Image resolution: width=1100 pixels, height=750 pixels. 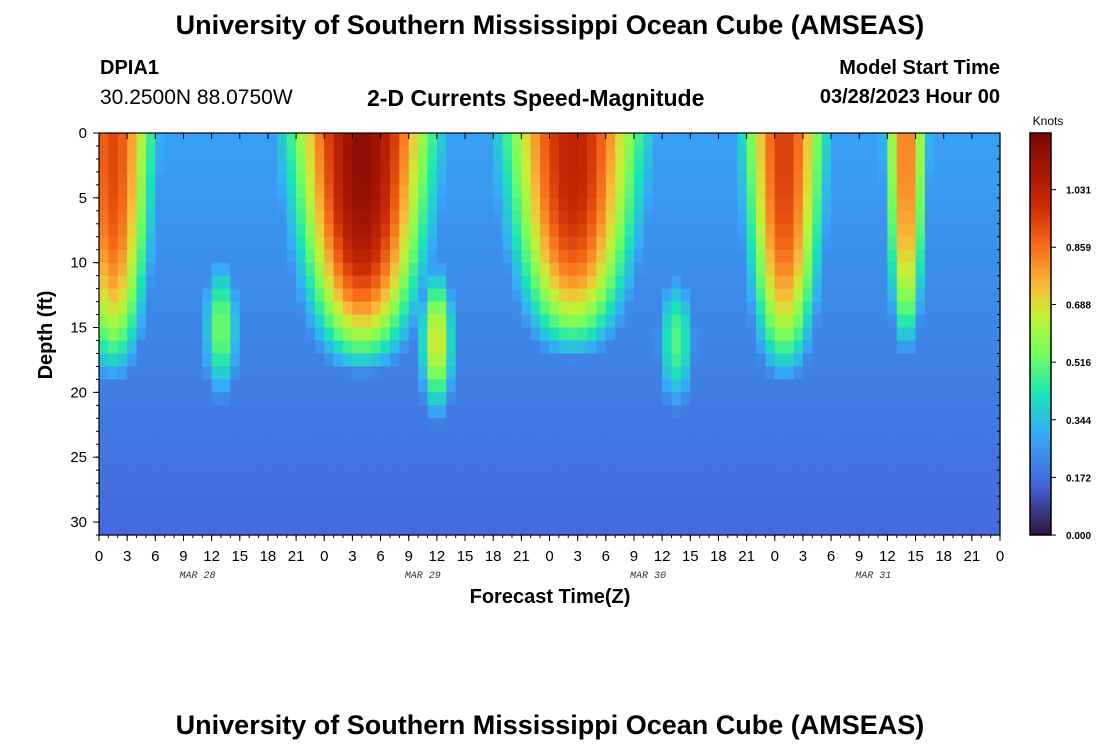 What do you see at coordinates (1078, 248) in the screenshot?
I see `colorbar-tick-label: 0.859` at bounding box center [1078, 248].